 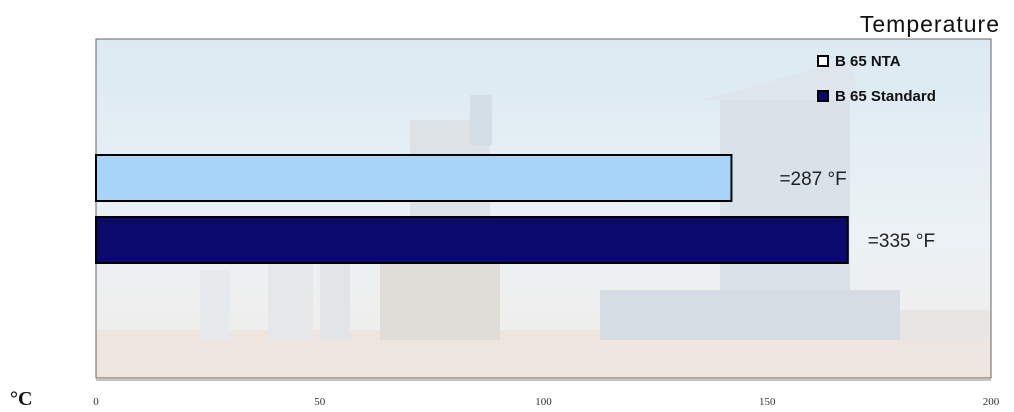 I want to click on unit-label: °C, so click(x=21, y=399).